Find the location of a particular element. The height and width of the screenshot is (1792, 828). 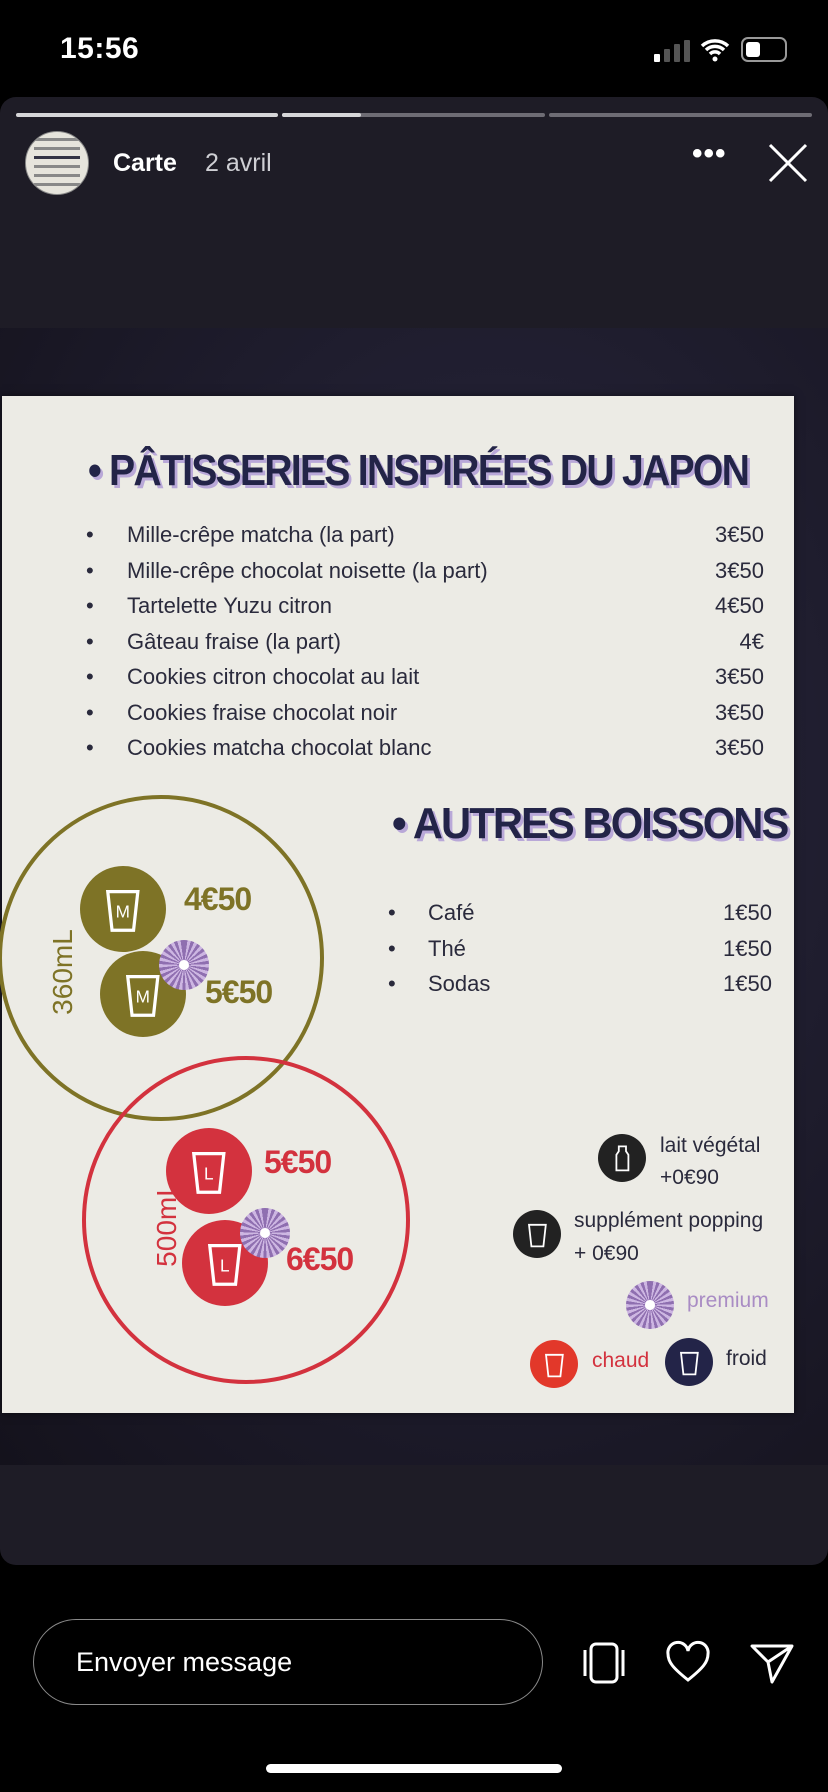

menu-item-name: Gâteau fraise (la part) is located at coordinates (234, 641).